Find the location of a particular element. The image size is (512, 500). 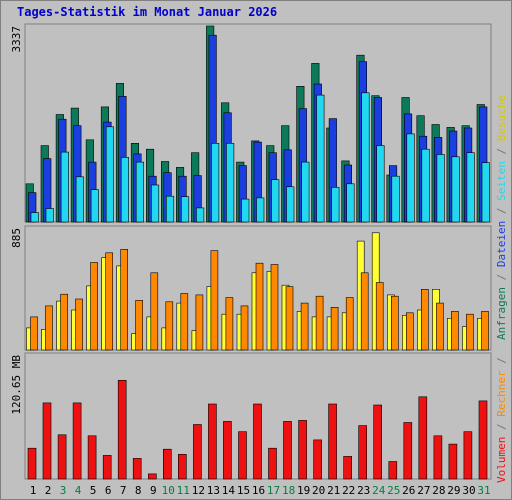

x-tick-label-day-14: 14 is located at coordinates (229, 490).